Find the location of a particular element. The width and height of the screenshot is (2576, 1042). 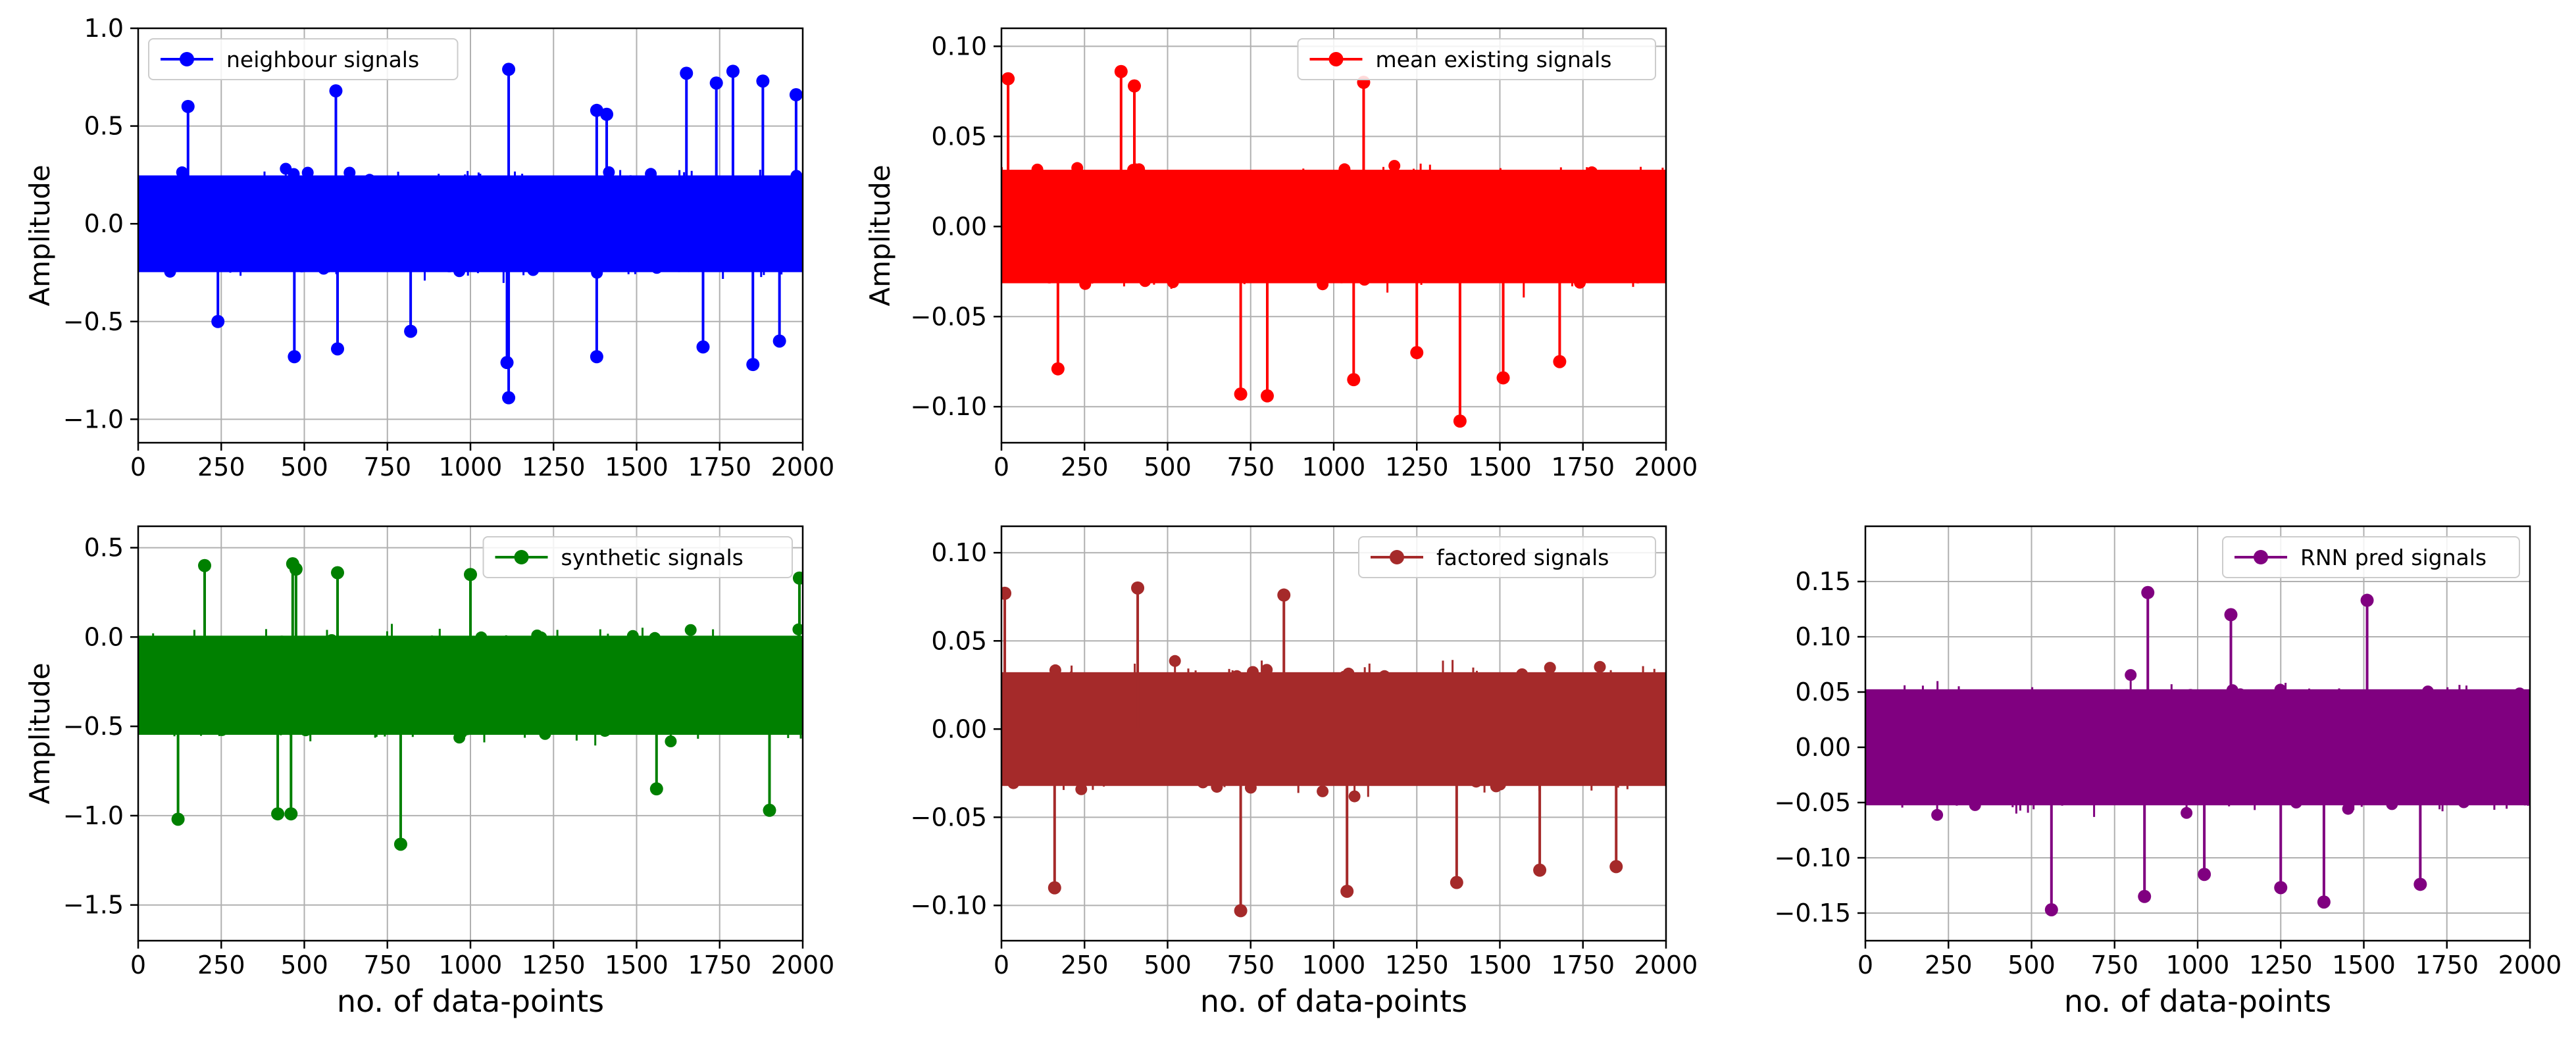

series-factored is located at coordinates (1333, 749).